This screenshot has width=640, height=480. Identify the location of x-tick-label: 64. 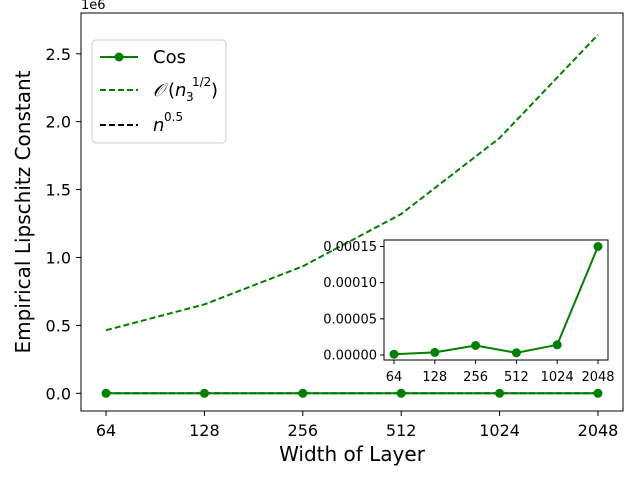
(106, 430).